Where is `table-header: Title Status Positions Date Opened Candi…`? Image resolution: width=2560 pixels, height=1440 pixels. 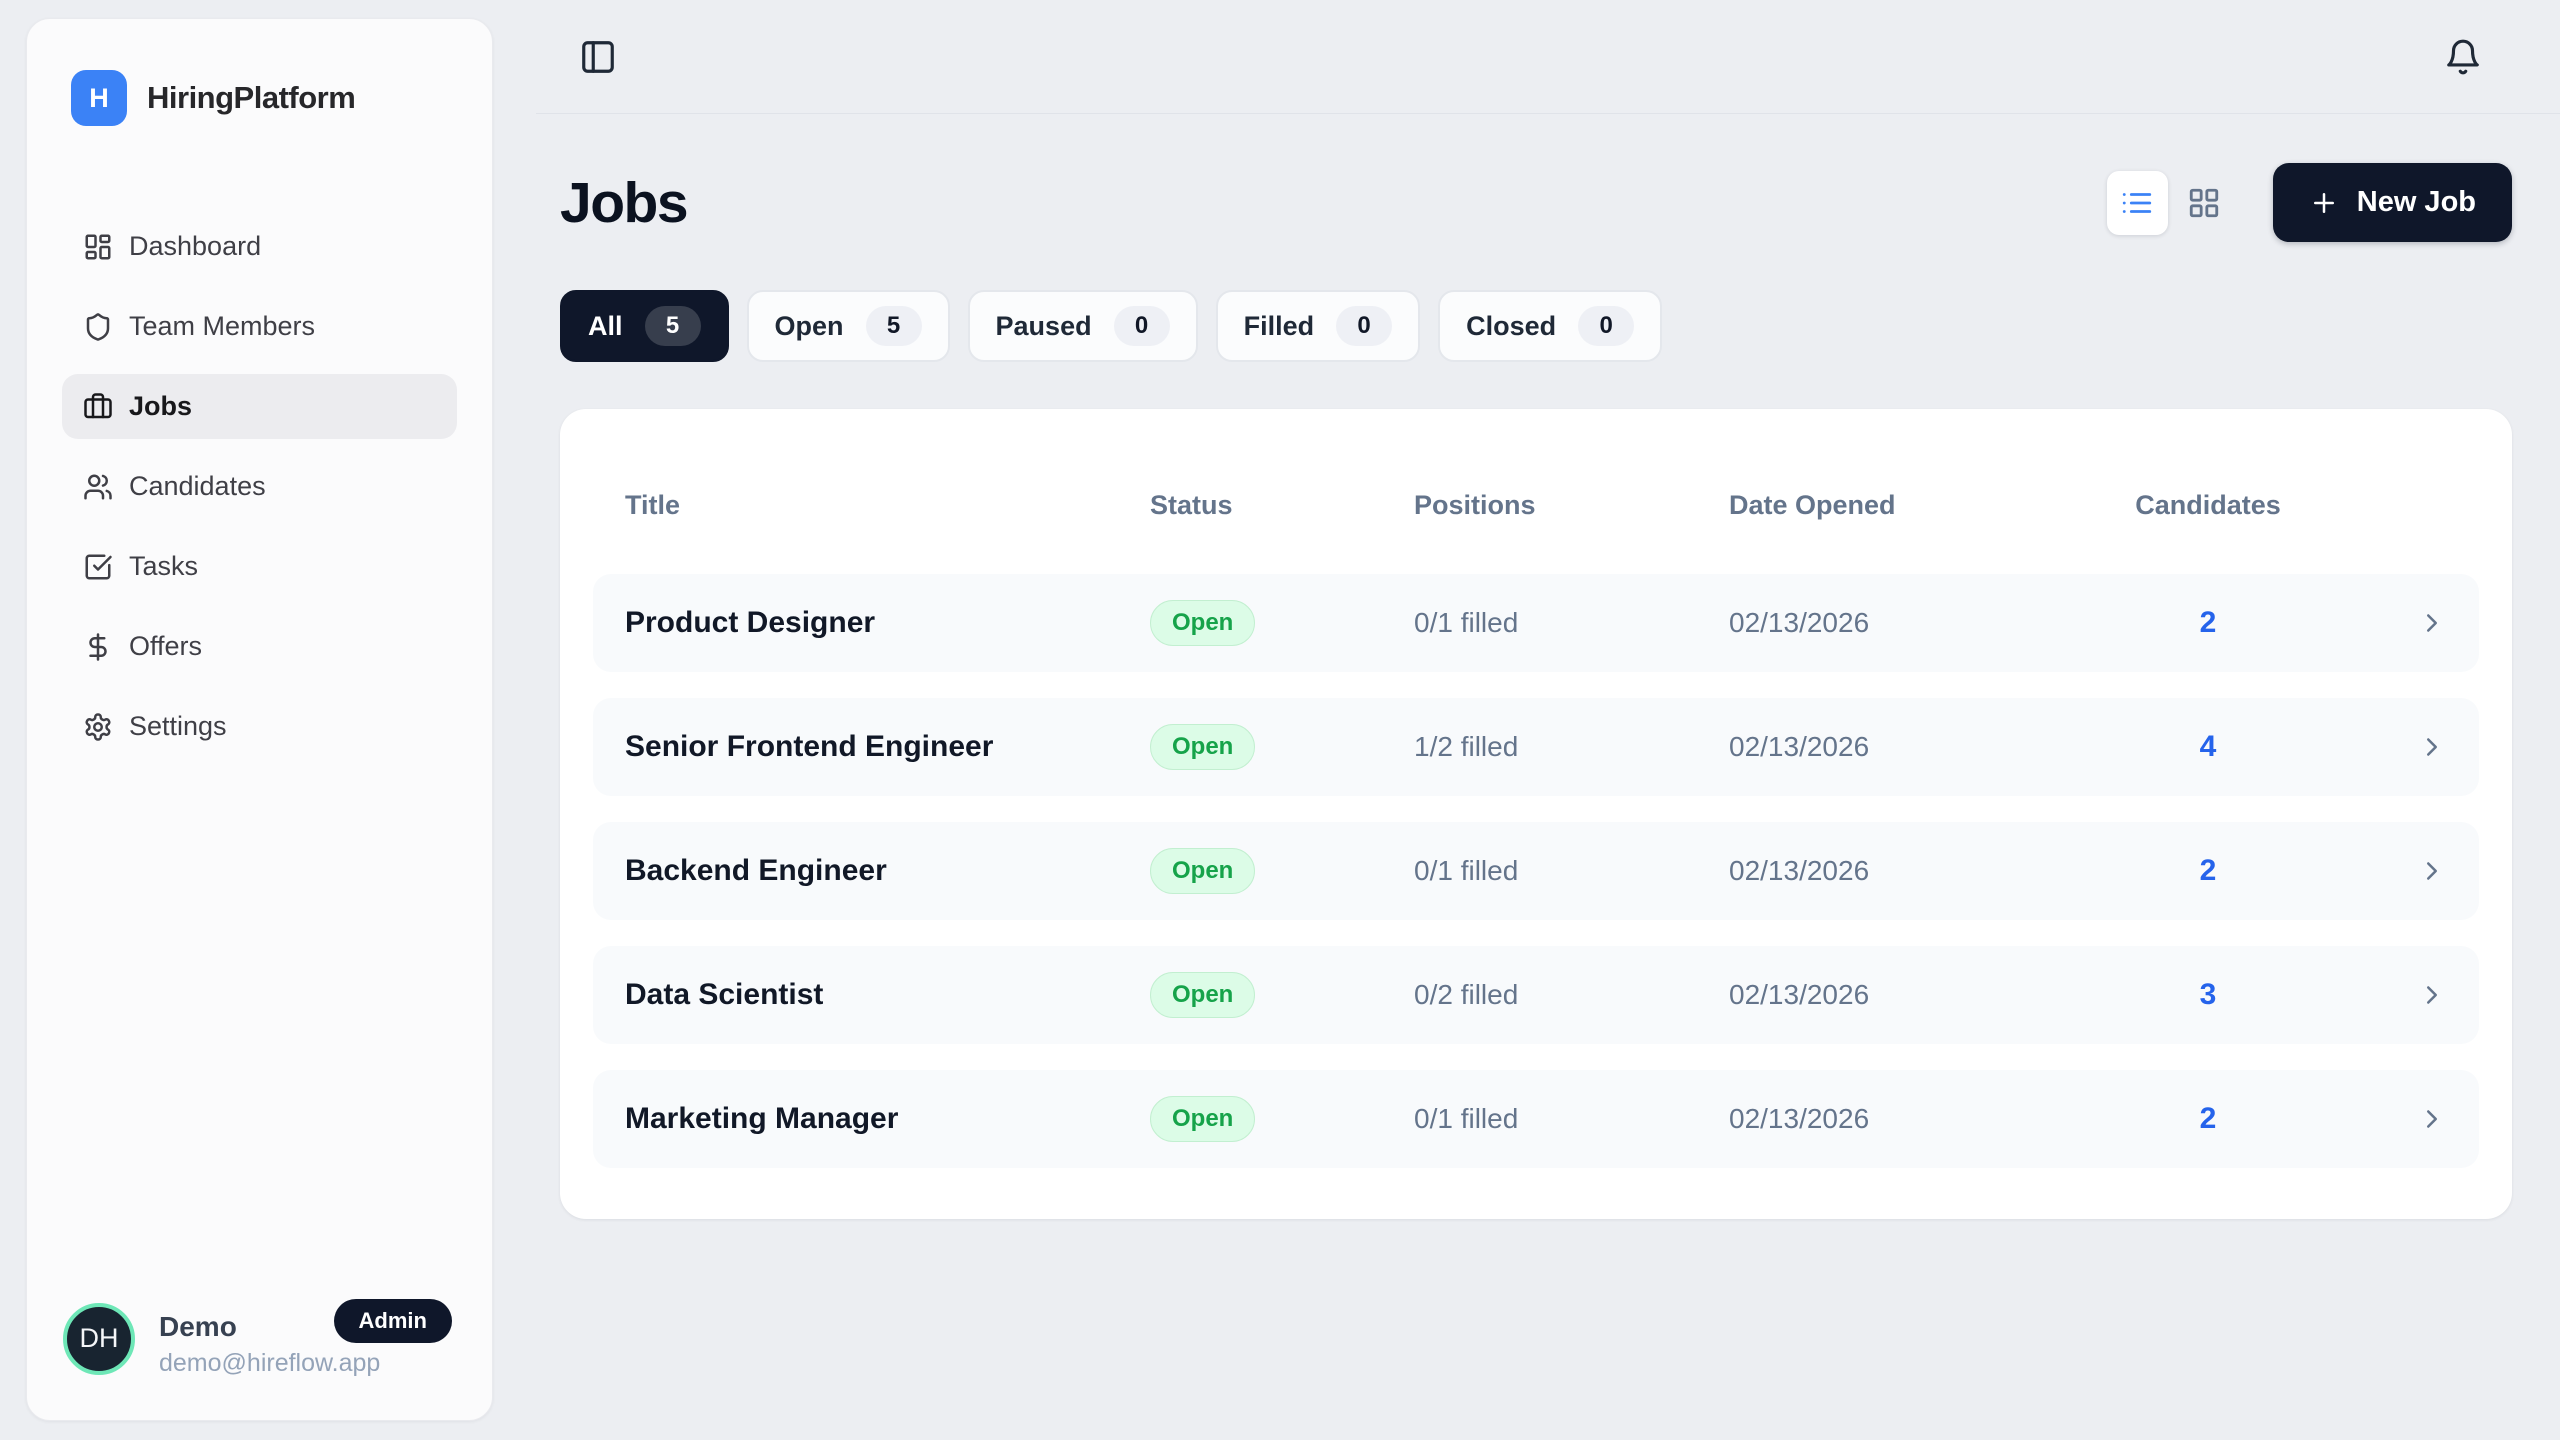 table-header: Title Status Positions Date Opened Candi… is located at coordinates (1536, 505).